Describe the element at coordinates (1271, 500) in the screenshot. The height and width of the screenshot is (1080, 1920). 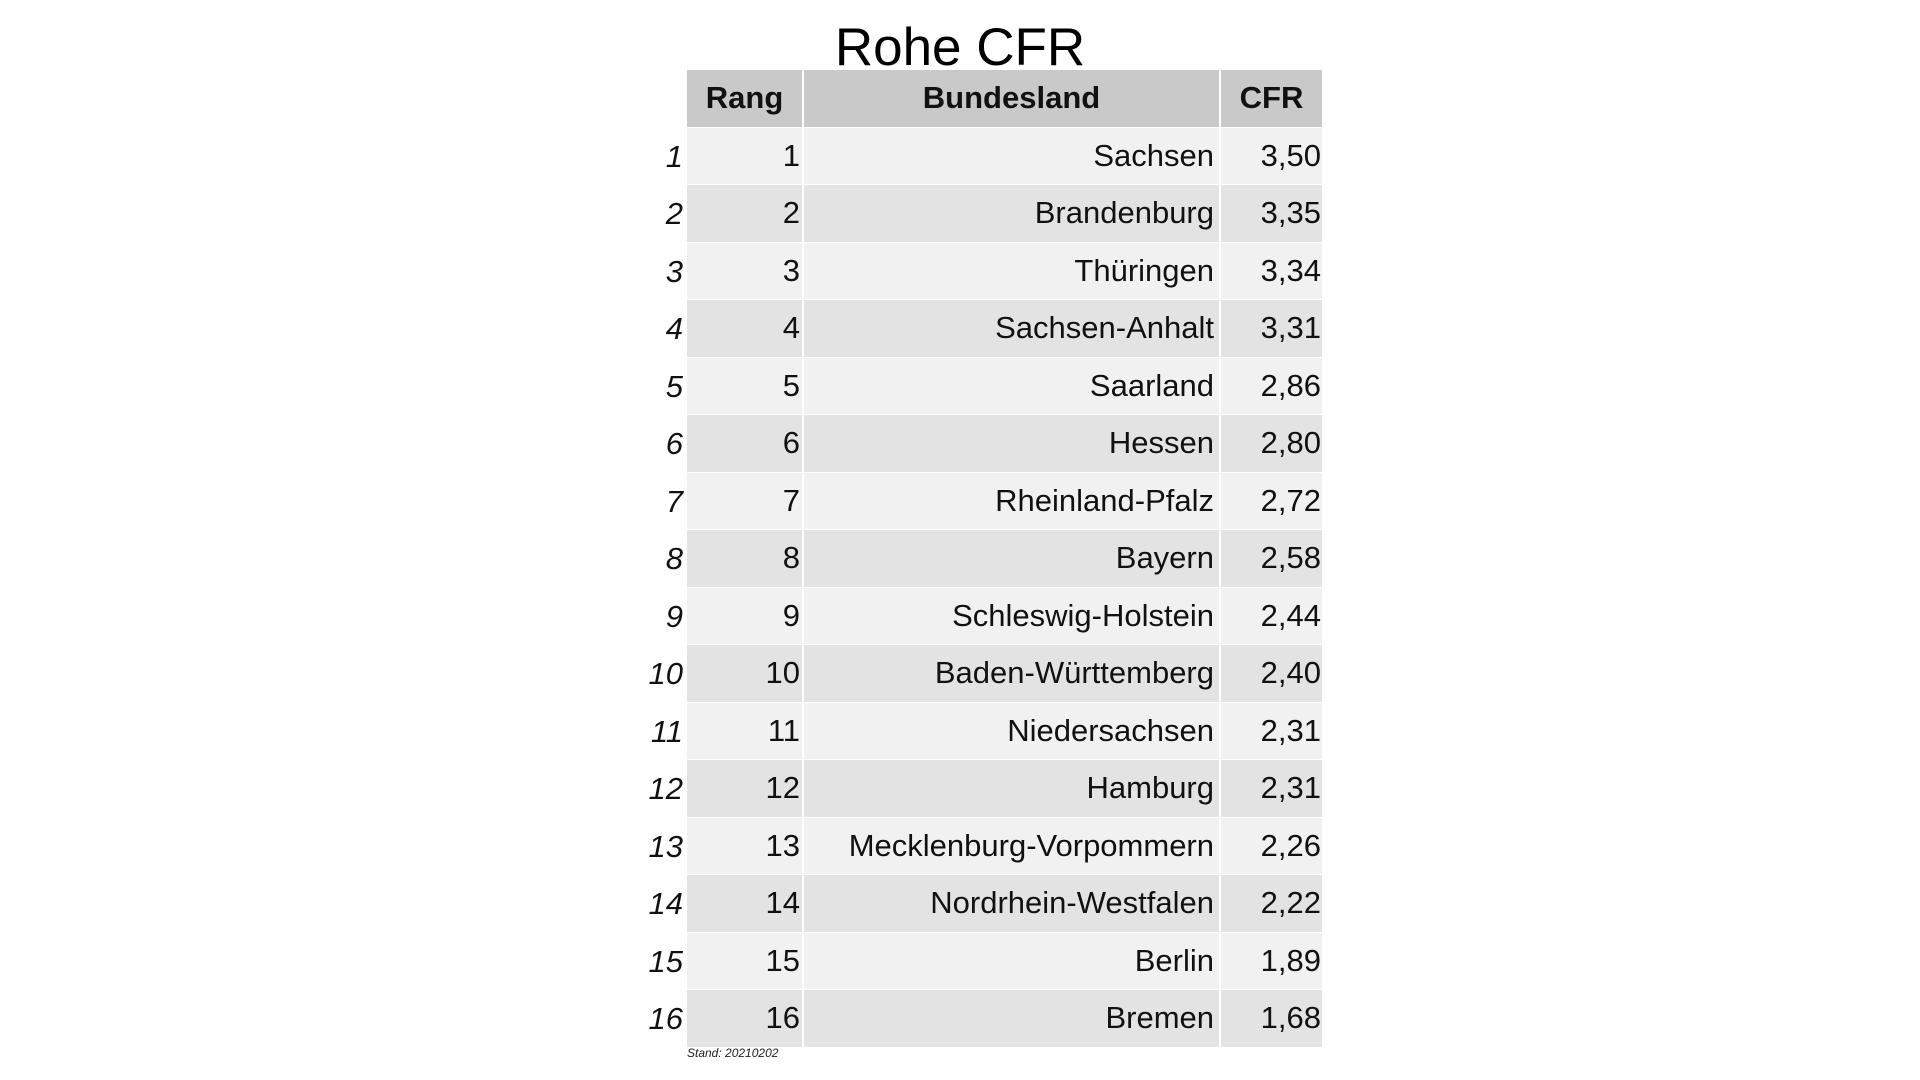
I see `cfr-value-cell: 2,72` at that location.